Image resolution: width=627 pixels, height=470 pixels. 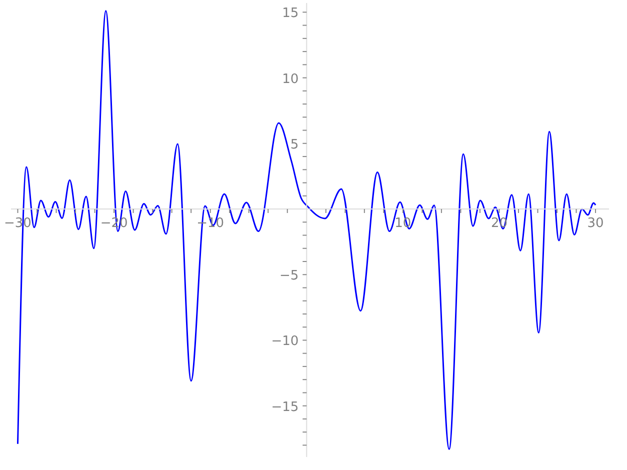 I want to click on y-tick-label: −15, so click(x=285, y=407).